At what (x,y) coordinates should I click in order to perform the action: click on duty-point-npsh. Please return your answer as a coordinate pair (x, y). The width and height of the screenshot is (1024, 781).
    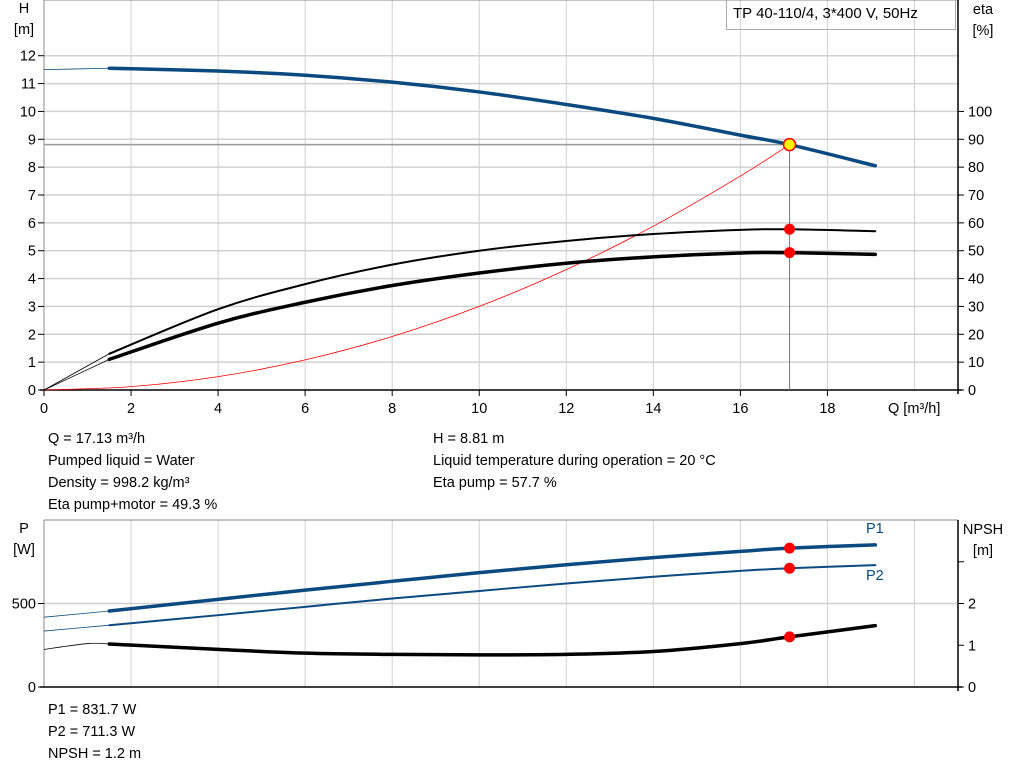
    Looking at the image, I should click on (790, 637).